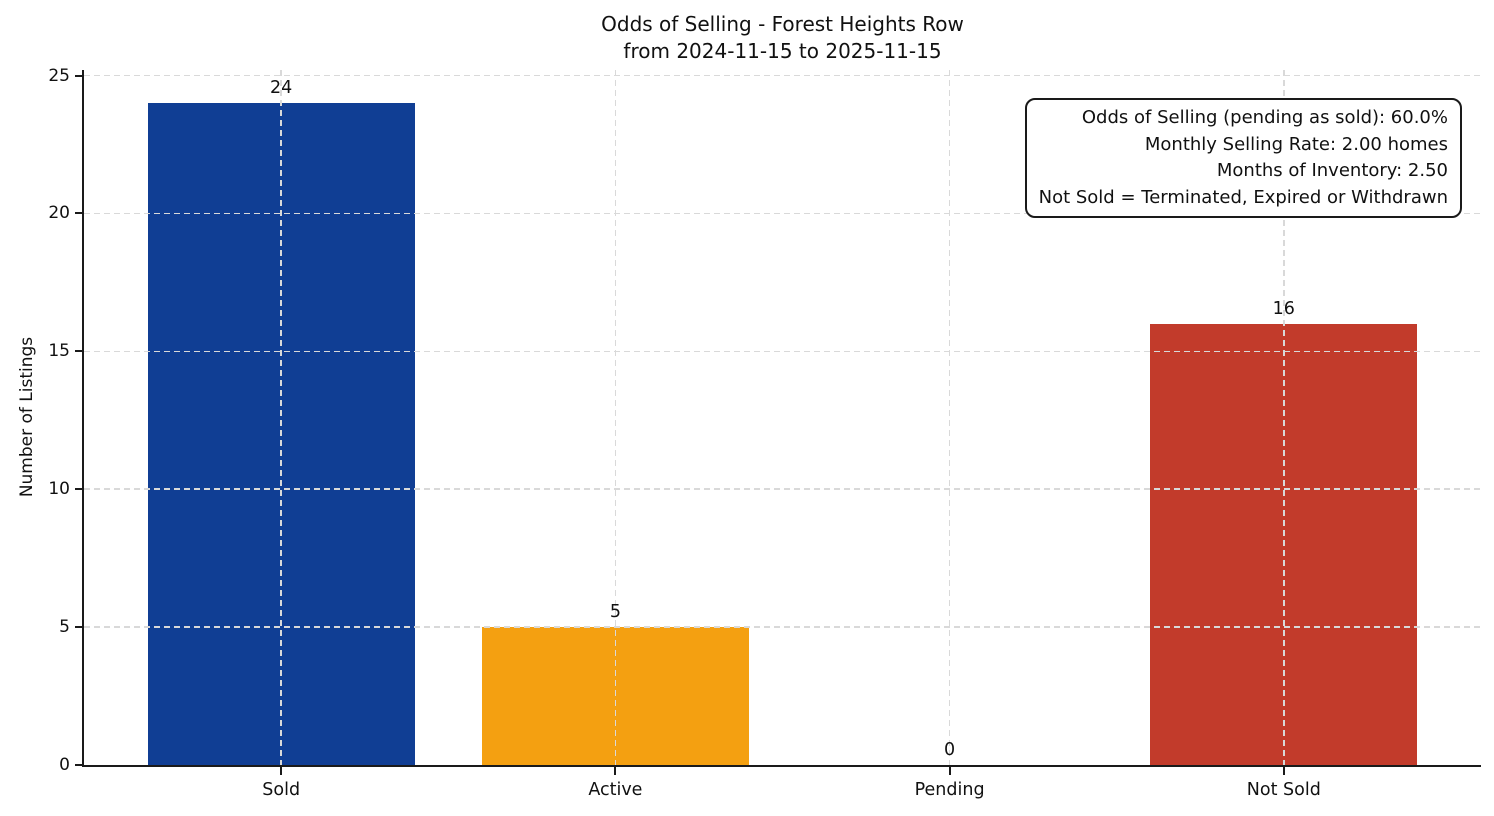  Describe the element at coordinates (59, 351) in the screenshot. I see `y-tick-label-15: 15` at that location.